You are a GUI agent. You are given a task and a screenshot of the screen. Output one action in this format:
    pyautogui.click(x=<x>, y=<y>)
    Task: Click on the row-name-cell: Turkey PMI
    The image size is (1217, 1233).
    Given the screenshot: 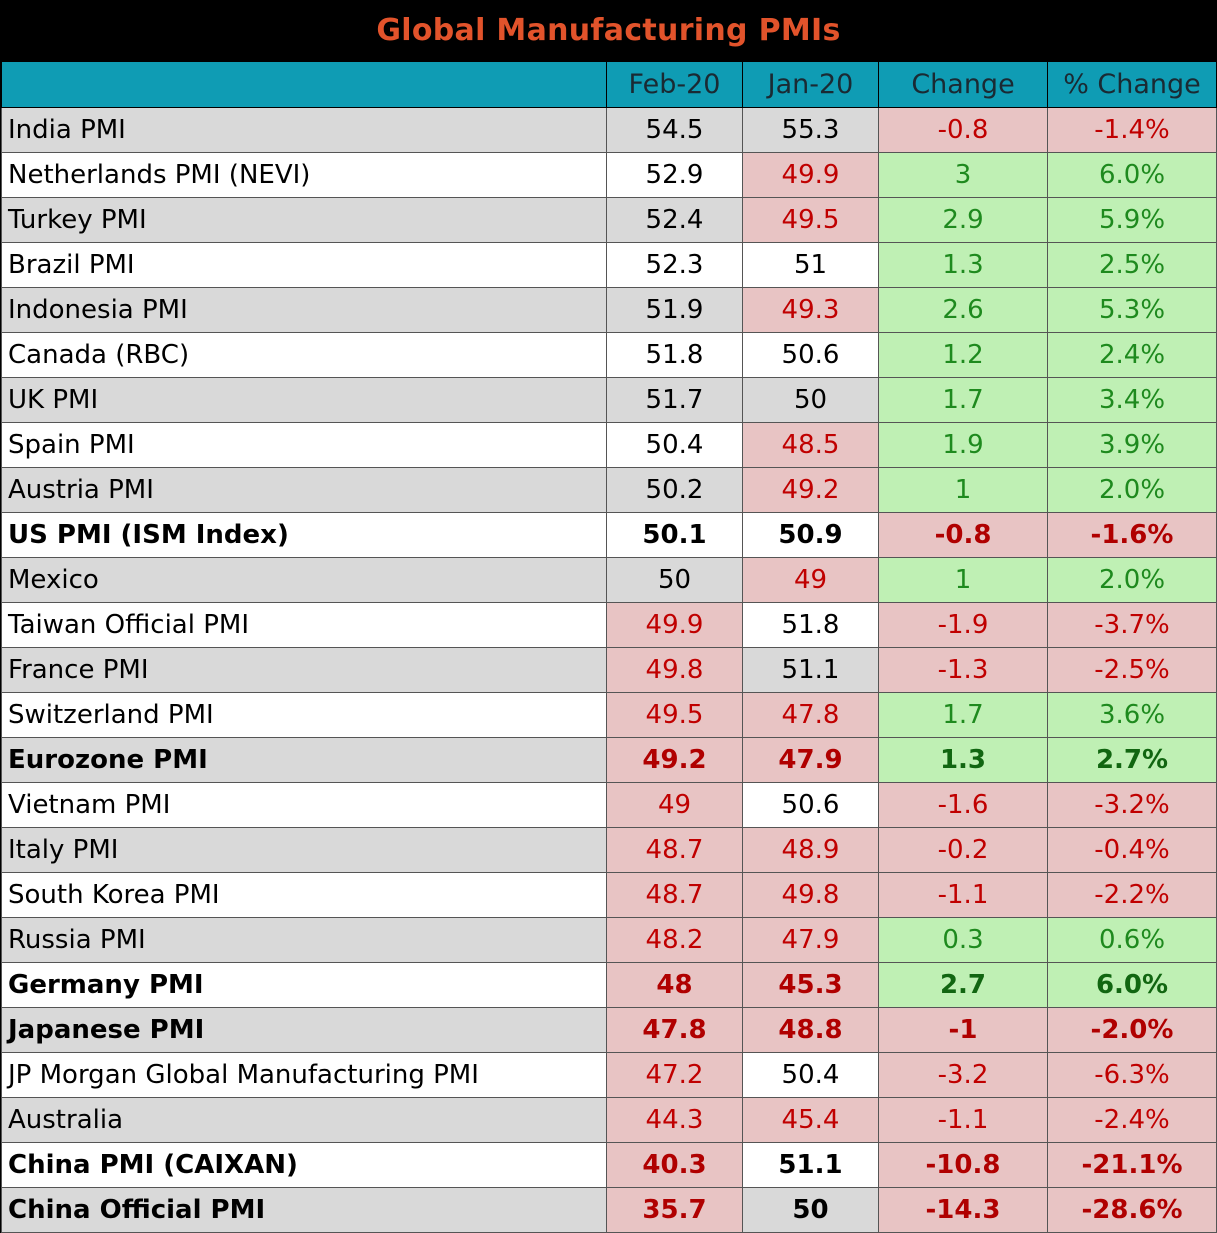 What is the action you would take?
    pyautogui.click(x=304, y=220)
    